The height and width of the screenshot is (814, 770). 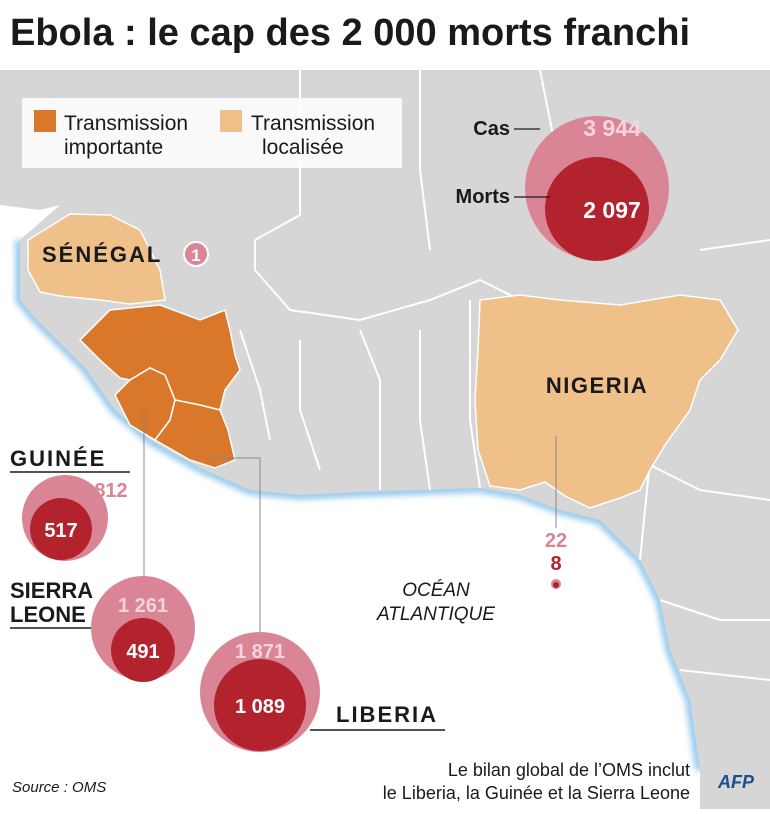 What do you see at coordinates (556, 541) in the screenshot?
I see `nigeria-cases-value: 22` at bounding box center [556, 541].